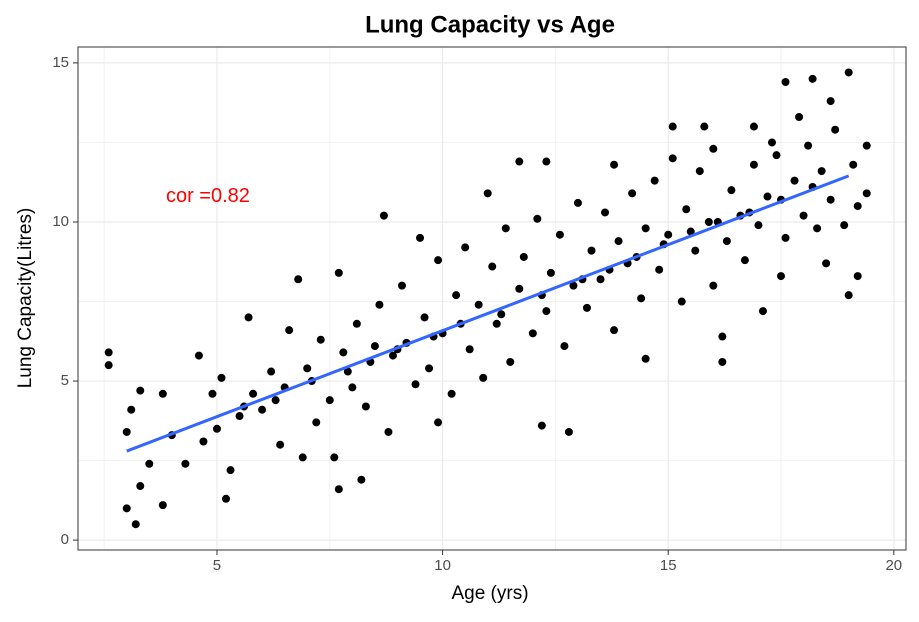  I want to click on chart-title: Lung Capacity vs Age, so click(490, 24).